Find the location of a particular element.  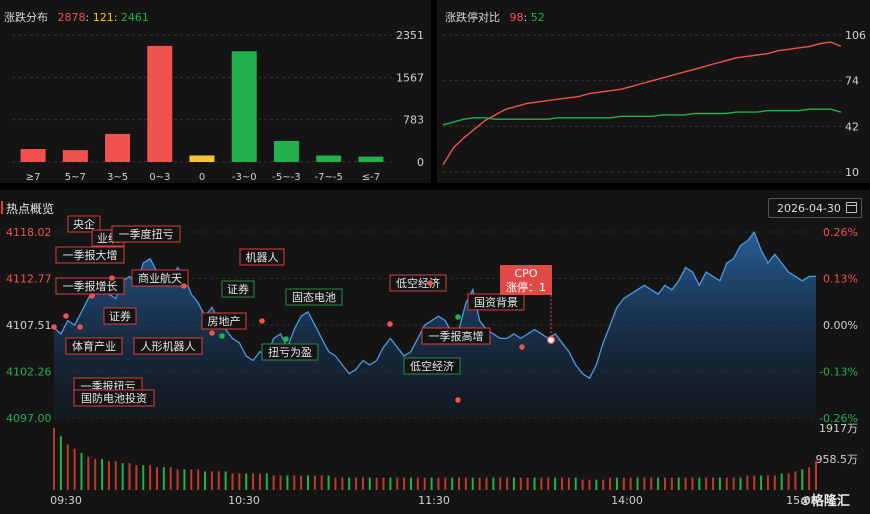

tag-q1-turnaround-box is located at coordinates (146, 234).